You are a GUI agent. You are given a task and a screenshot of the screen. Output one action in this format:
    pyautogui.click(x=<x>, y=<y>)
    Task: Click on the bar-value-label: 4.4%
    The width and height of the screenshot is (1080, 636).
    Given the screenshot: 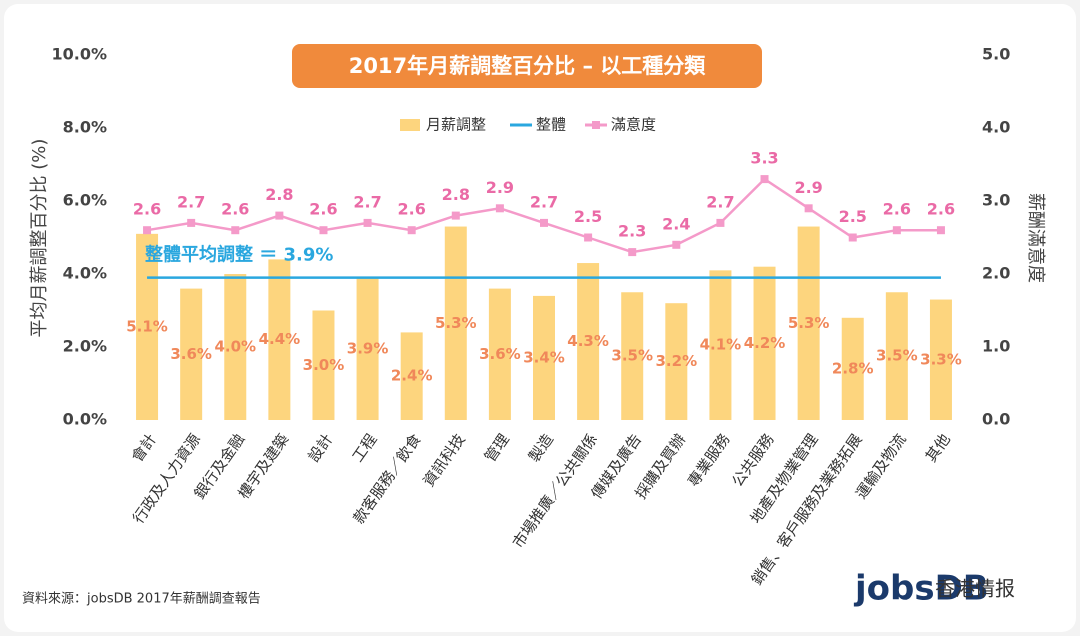 What is the action you would take?
    pyautogui.click(x=280, y=339)
    